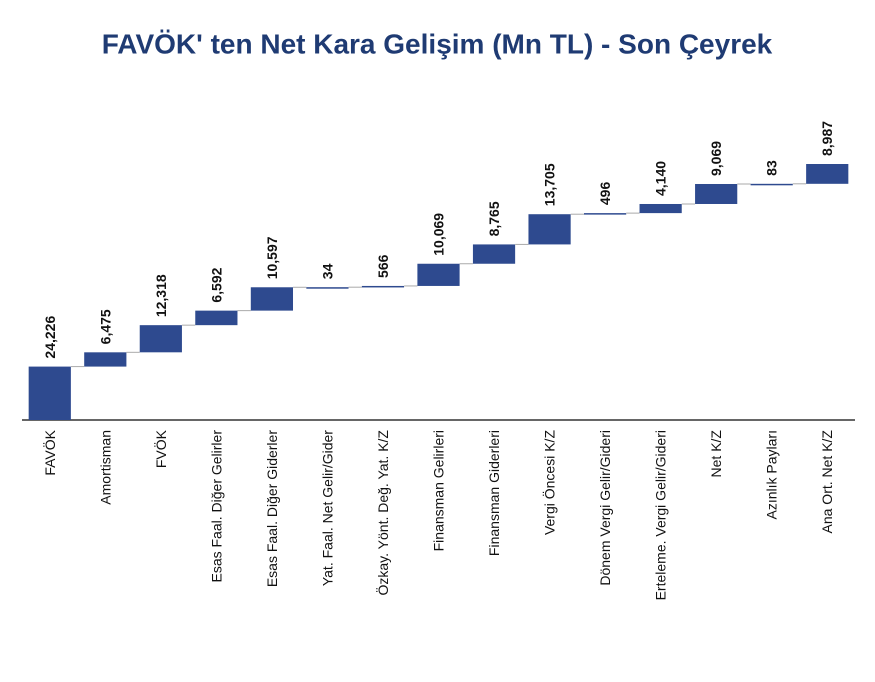 The width and height of the screenshot is (875, 682). What do you see at coordinates (605, 194) in the screenshot?
I see `value-label: 496` at bounding box center [605, 194].